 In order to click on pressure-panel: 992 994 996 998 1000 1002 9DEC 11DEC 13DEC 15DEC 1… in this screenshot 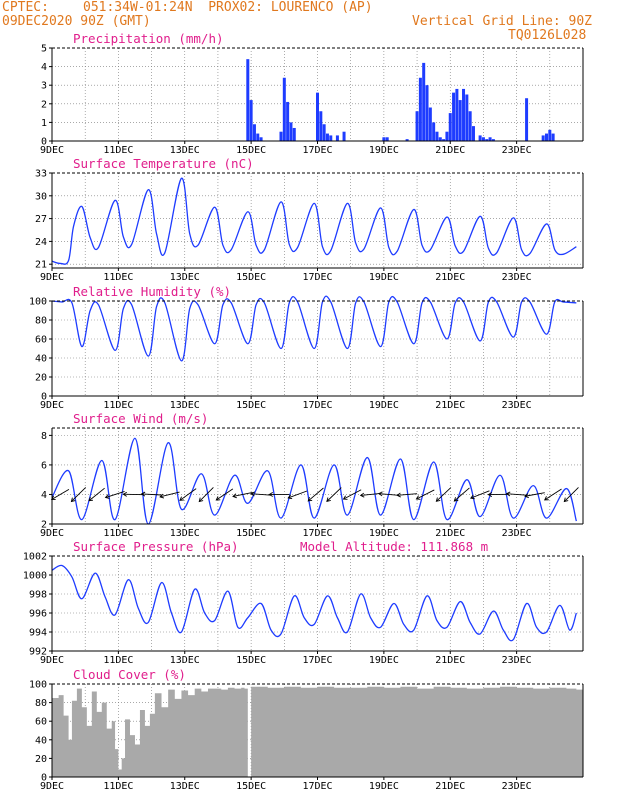, I will do `click(303, 602)`.